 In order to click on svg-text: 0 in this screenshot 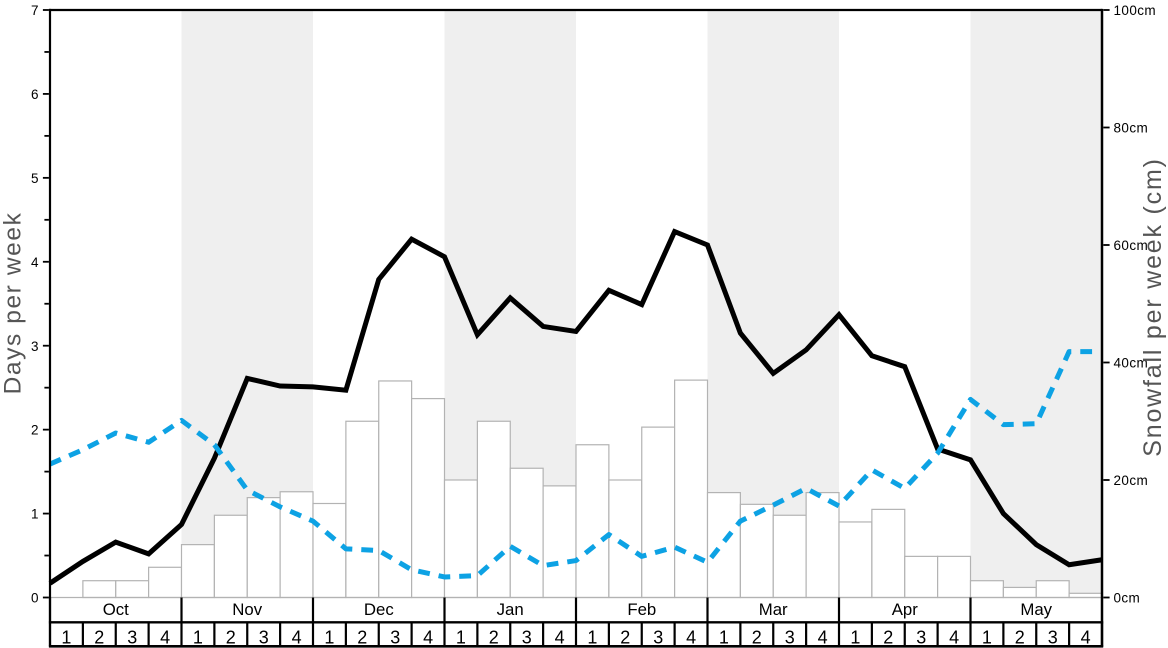, I will do `click(35, 598)`.